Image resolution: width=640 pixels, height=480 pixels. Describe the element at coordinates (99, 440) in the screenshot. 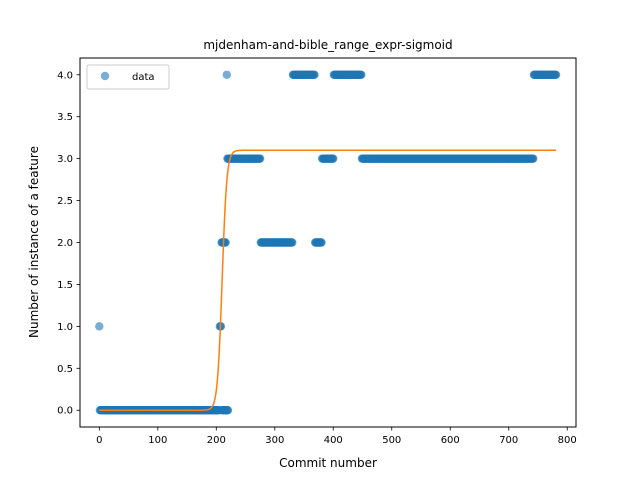

I see `x-tick-label: 0` at that location.